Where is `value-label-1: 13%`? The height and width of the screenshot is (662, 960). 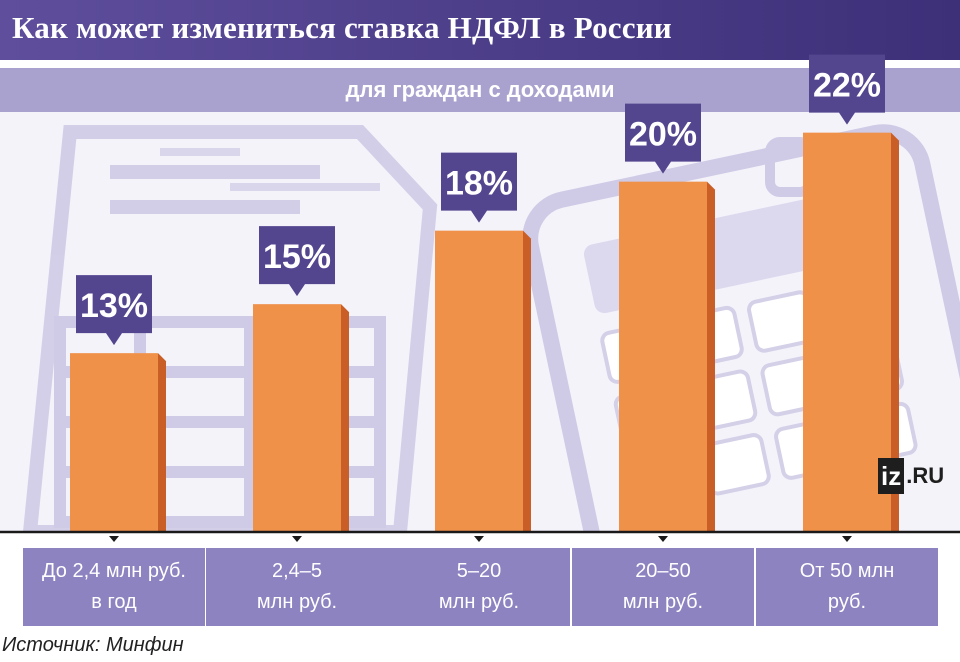 value-label-1: 13% is located at coordinates (114, 306).